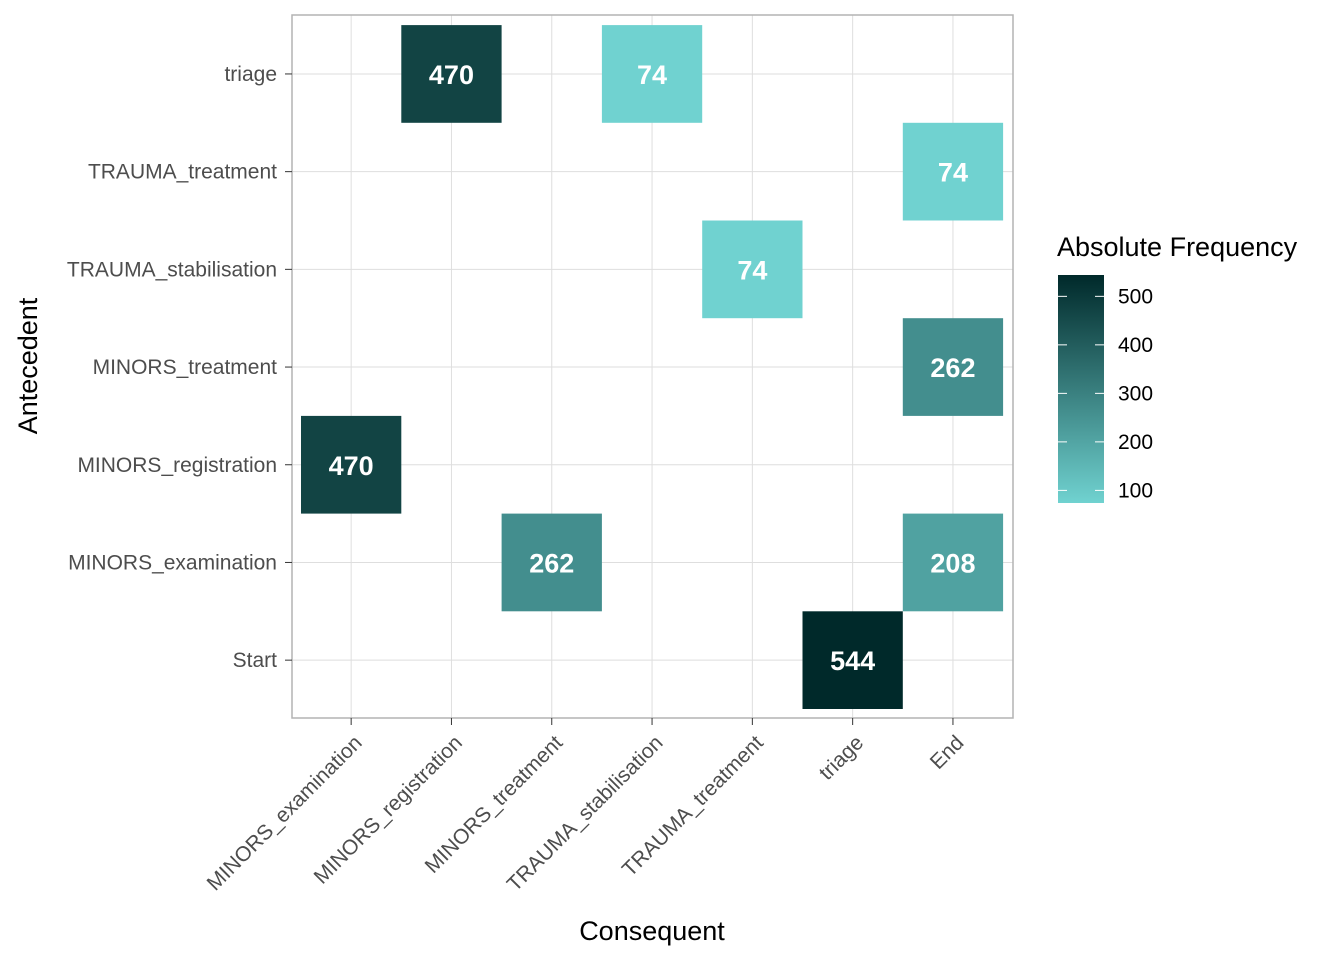 Image resolution: width=1344 pixels, height=960 pixels. Describe the element at coordinates (1105, 393) in the screenshot. I see `legend-ticks: 100 200 300 400 500` at that location.